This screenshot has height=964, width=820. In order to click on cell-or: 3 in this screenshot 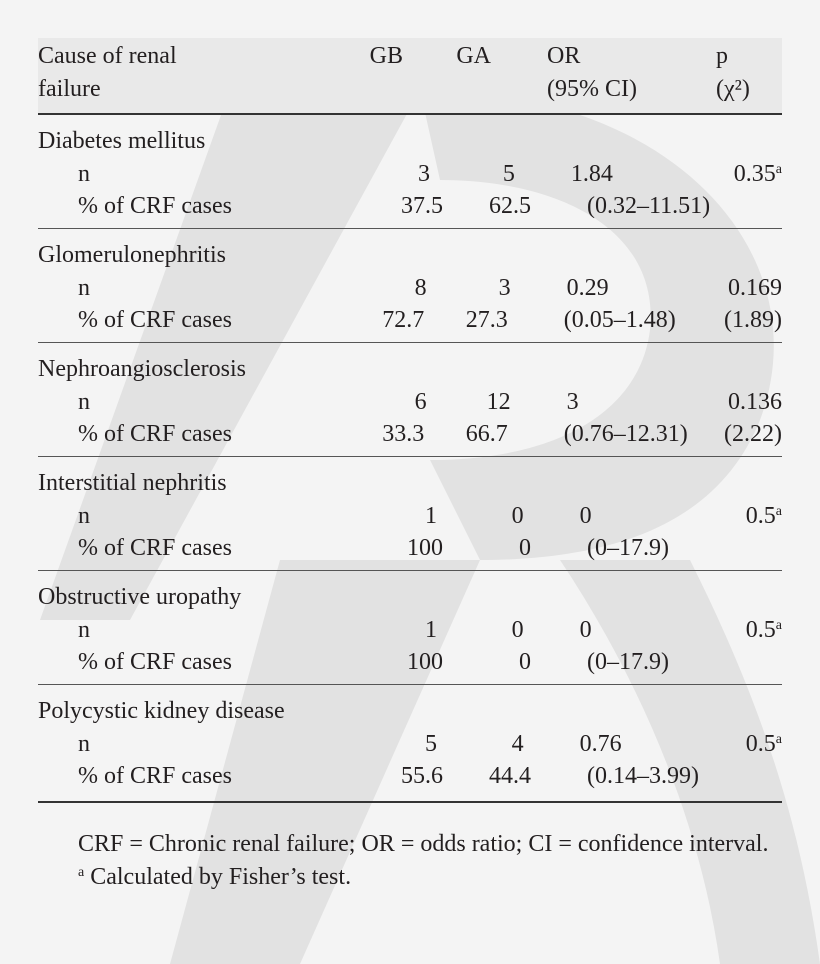, I will do `click(572, 401)`.